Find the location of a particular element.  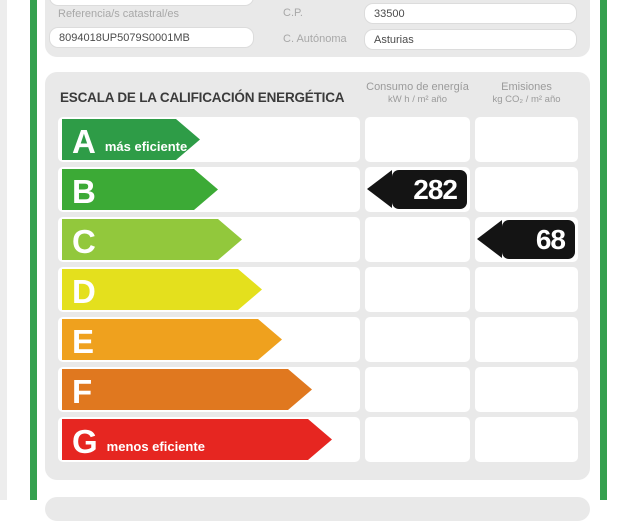

rating-track: B is located at coordinates (209, 189).